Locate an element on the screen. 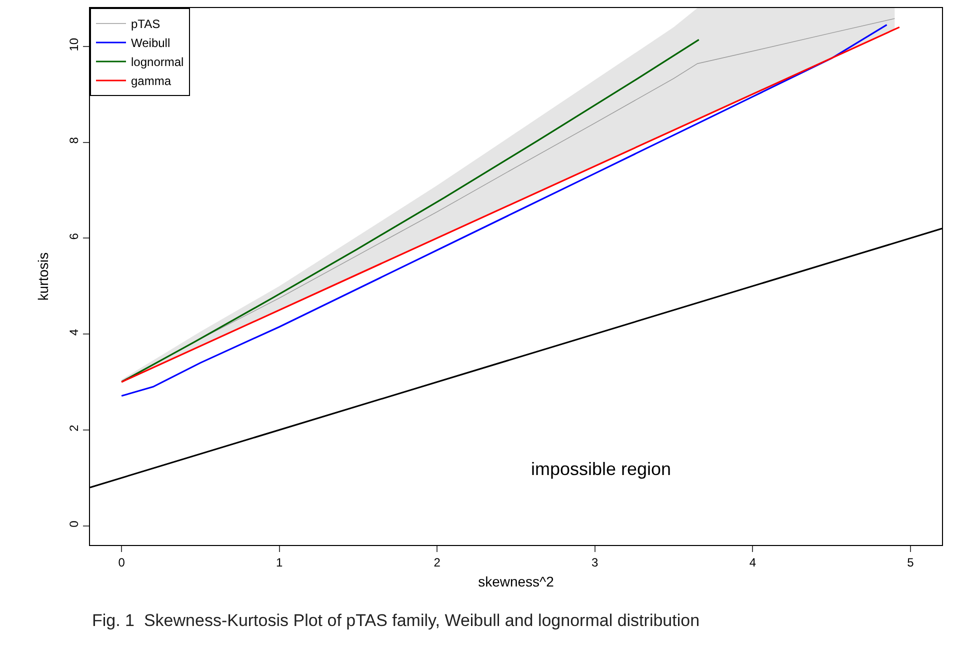  x-tick-label: 0 is located at coordinates (122, 562).